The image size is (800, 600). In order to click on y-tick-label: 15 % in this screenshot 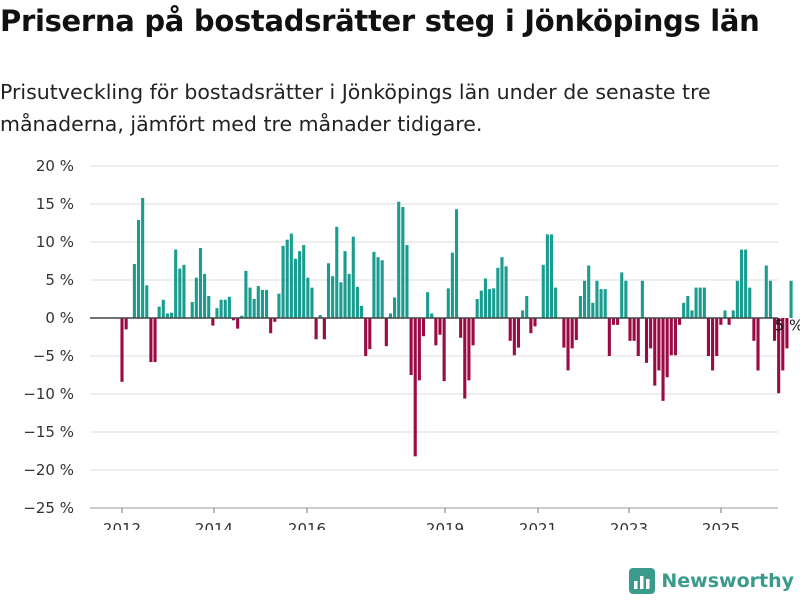, I will do `click(55, 204)`.